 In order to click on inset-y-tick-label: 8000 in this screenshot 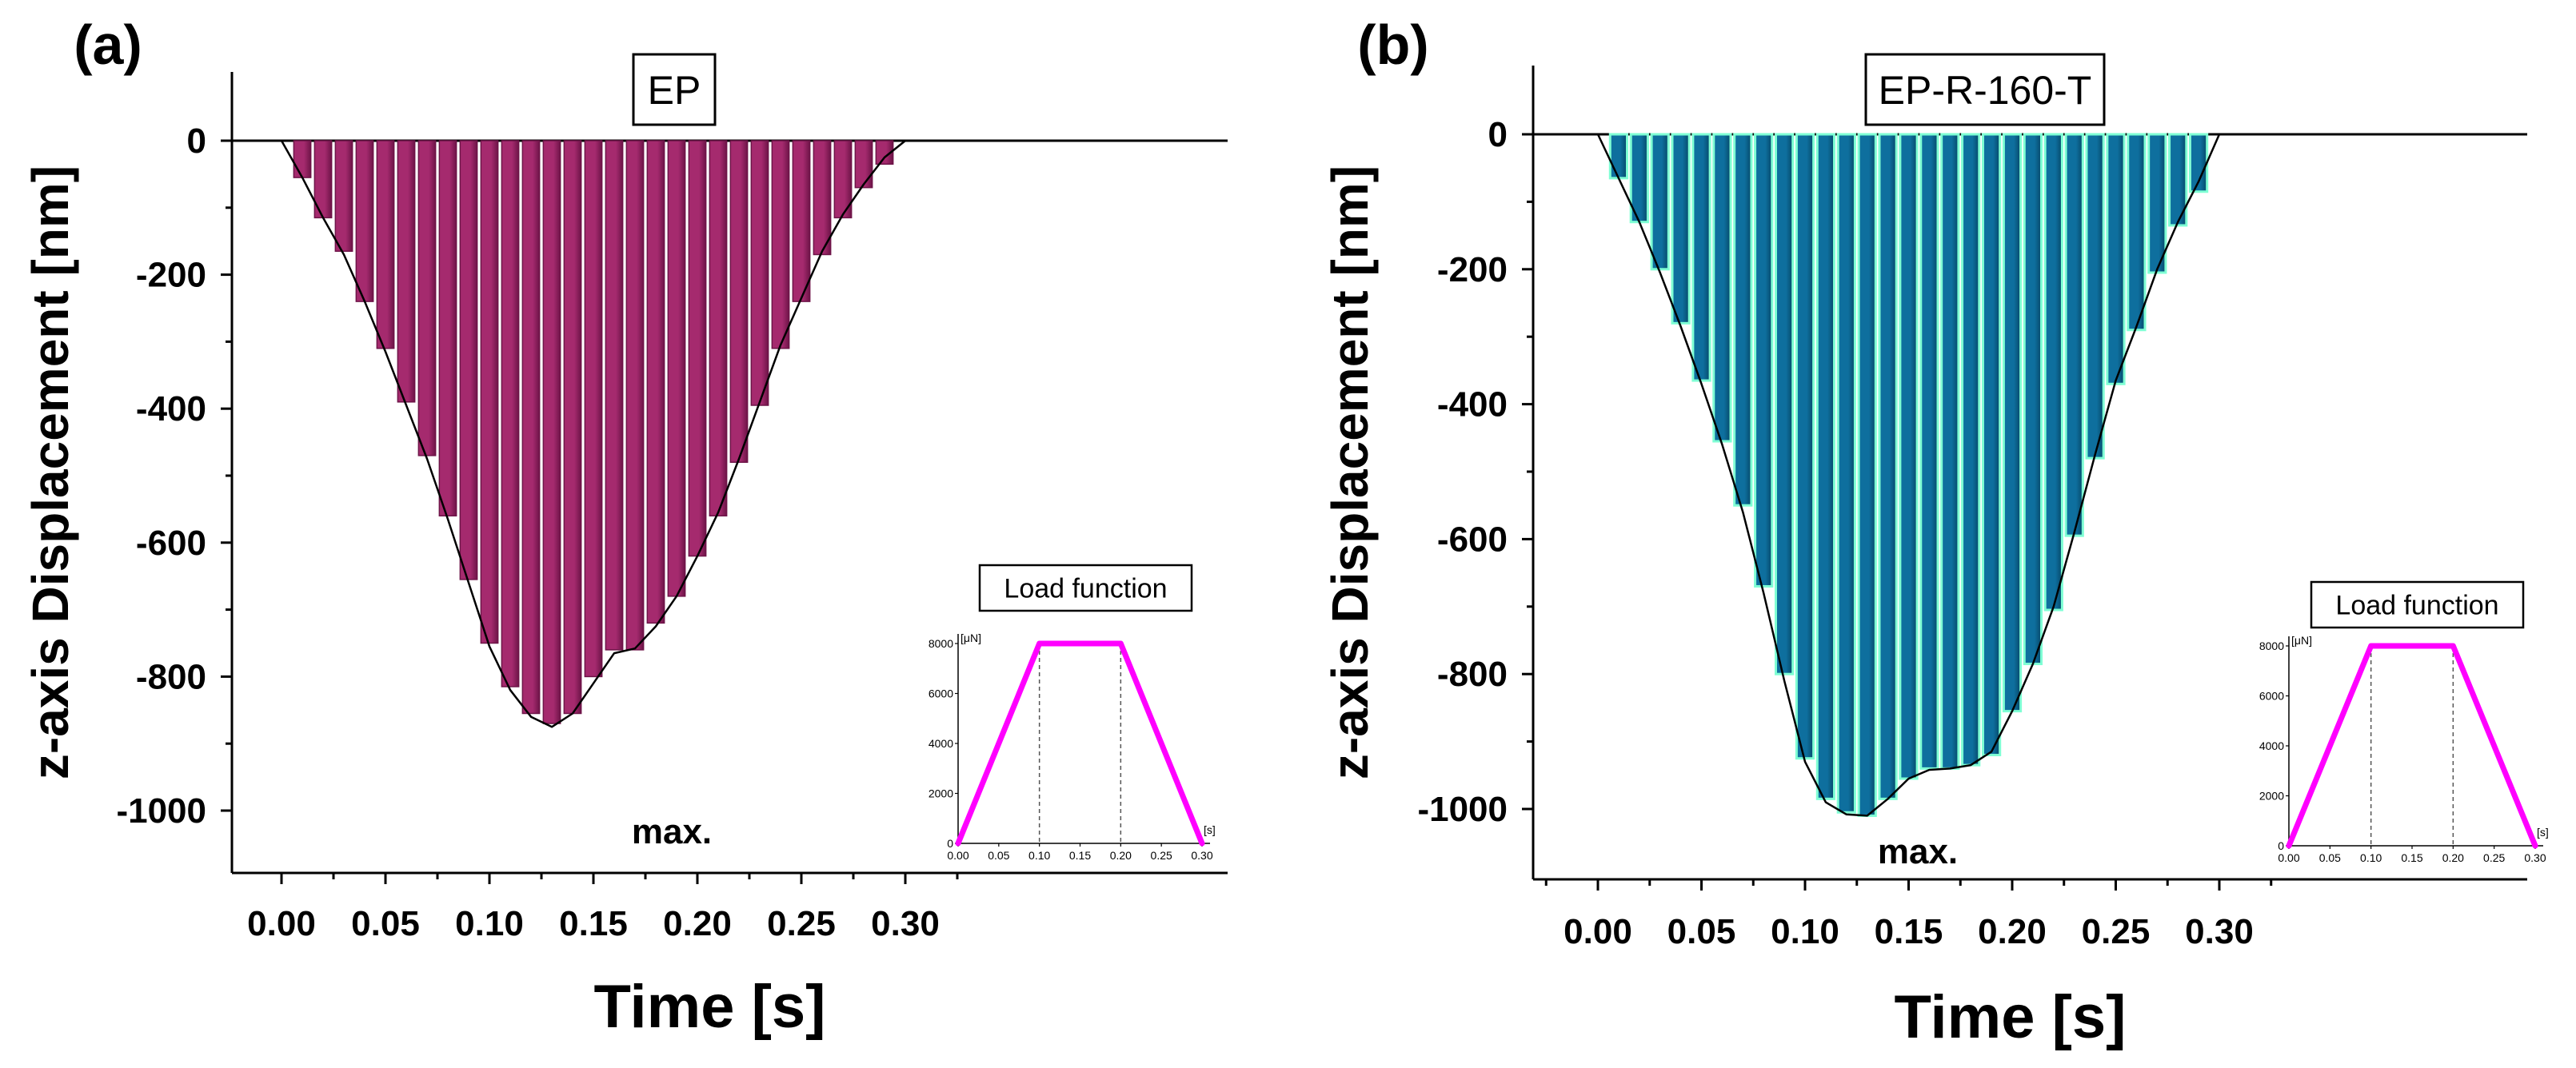, I will do `click(941, 643)`.